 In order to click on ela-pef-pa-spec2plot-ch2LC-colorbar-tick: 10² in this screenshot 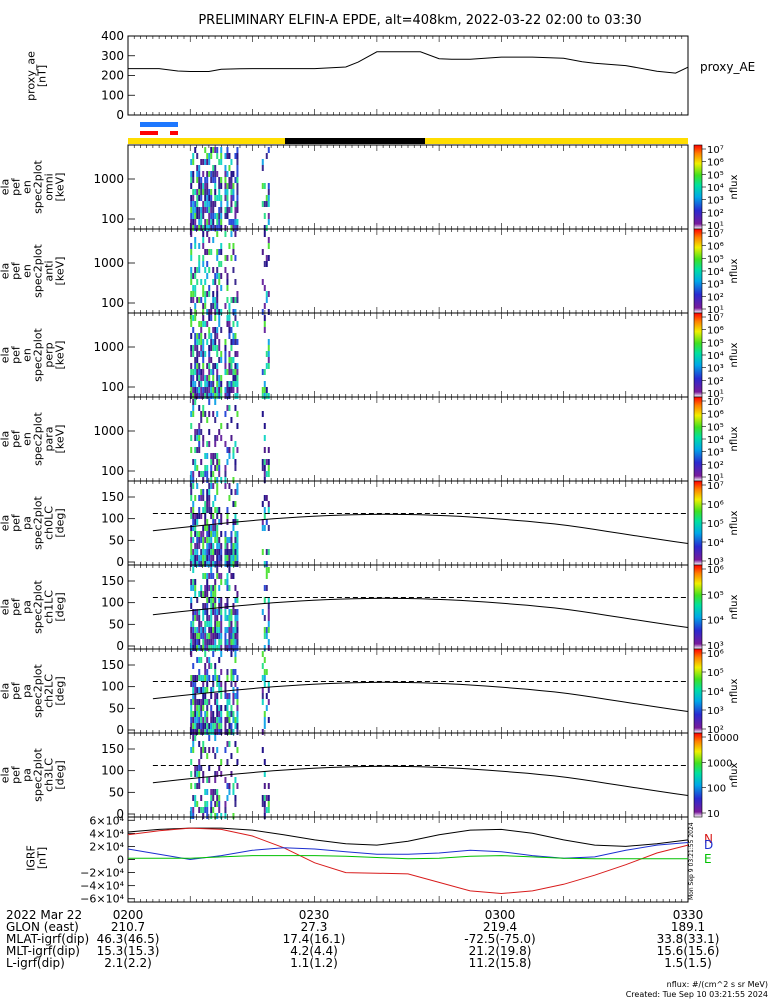, I will do `click(715, 730)`.